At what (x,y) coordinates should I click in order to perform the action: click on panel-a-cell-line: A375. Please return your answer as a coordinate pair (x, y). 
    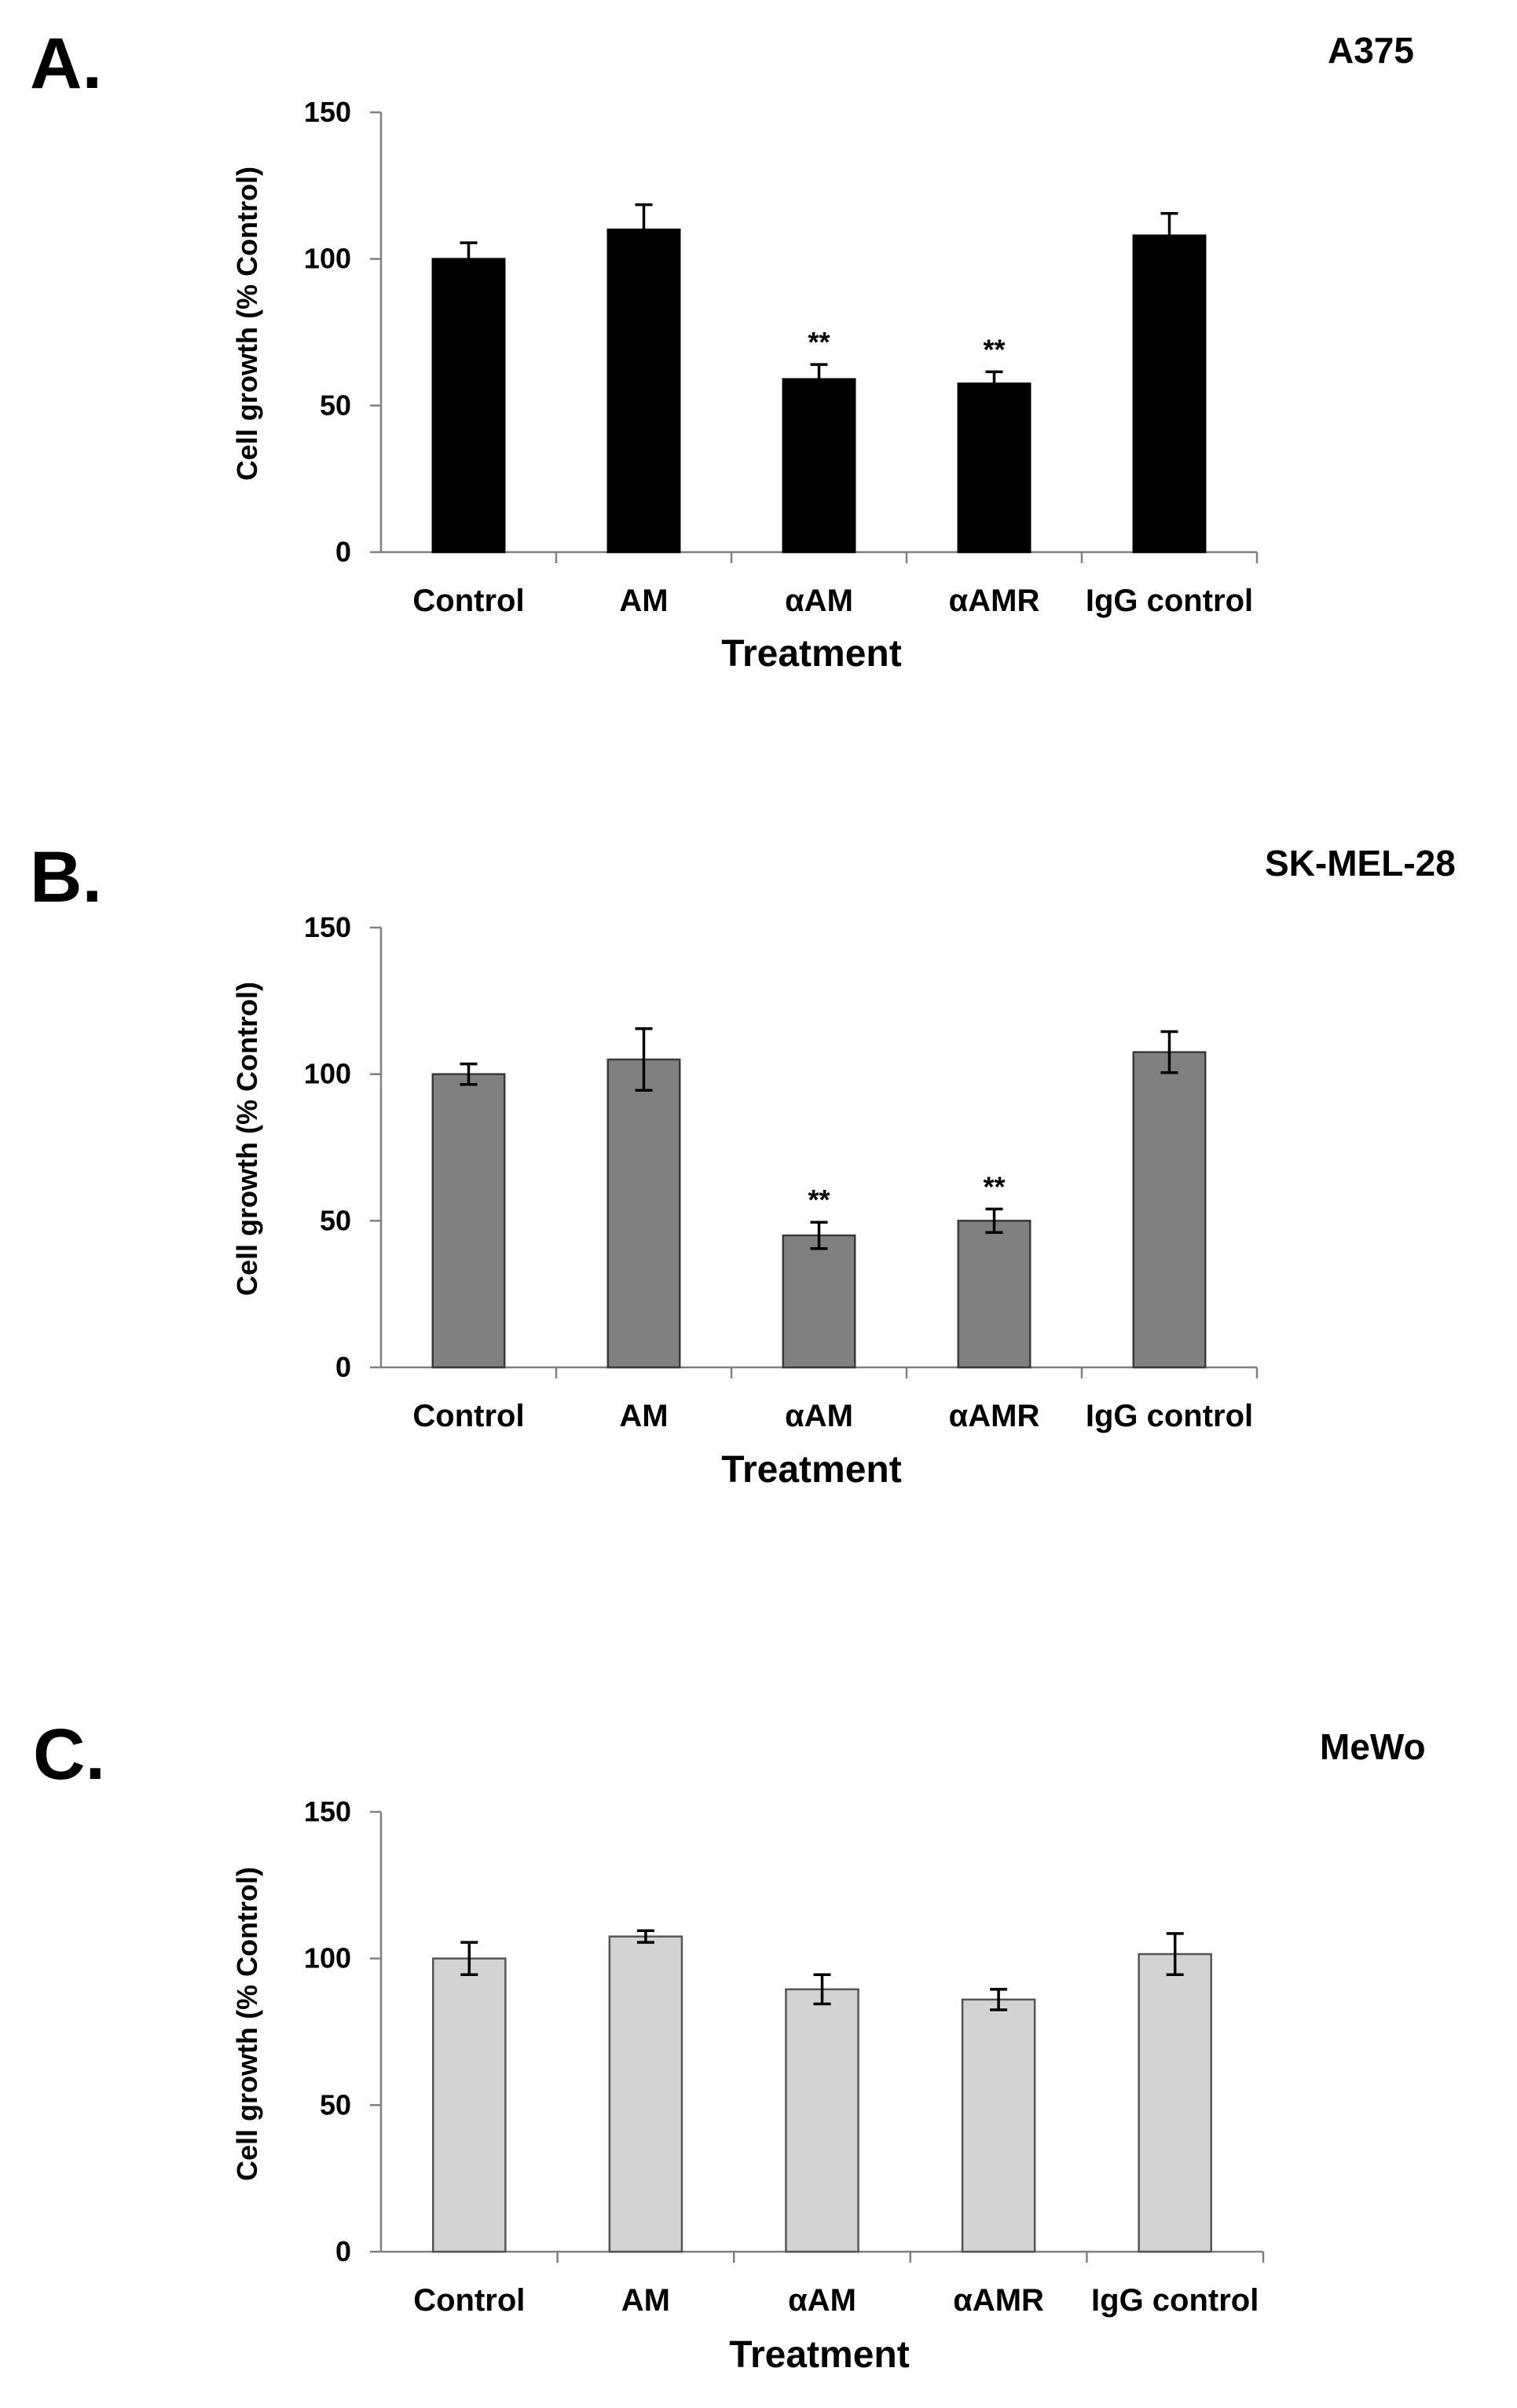
    Looking at the image, I should click on (1371, 50).